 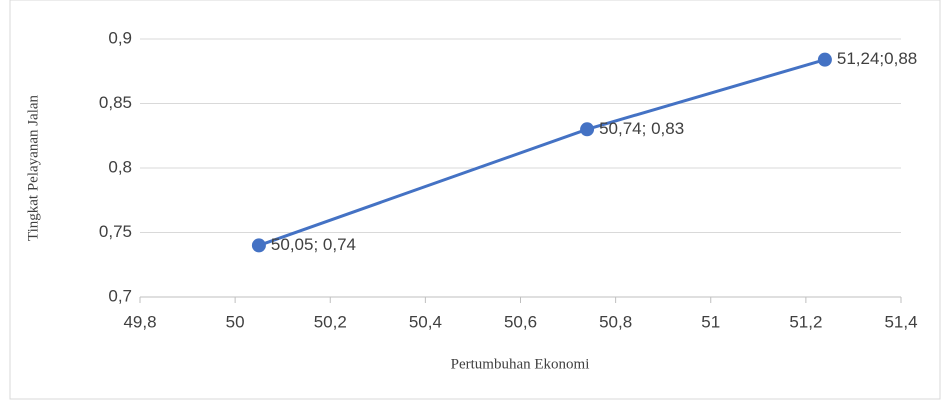 What do you see at coordinates (520, 364) in the screenshot?
I see `x-axis-title: Pertumbuhan Ekonomi` at bounding box center [520, 364].